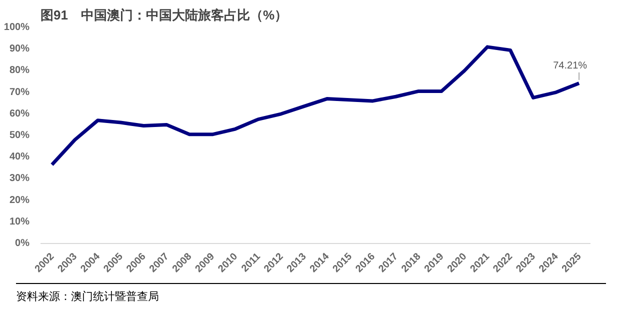 The image size is (630, 322). I want to click on chart-title: 图91 中国澳门：中国大陆旅客占比（%）, so click(164, 15).